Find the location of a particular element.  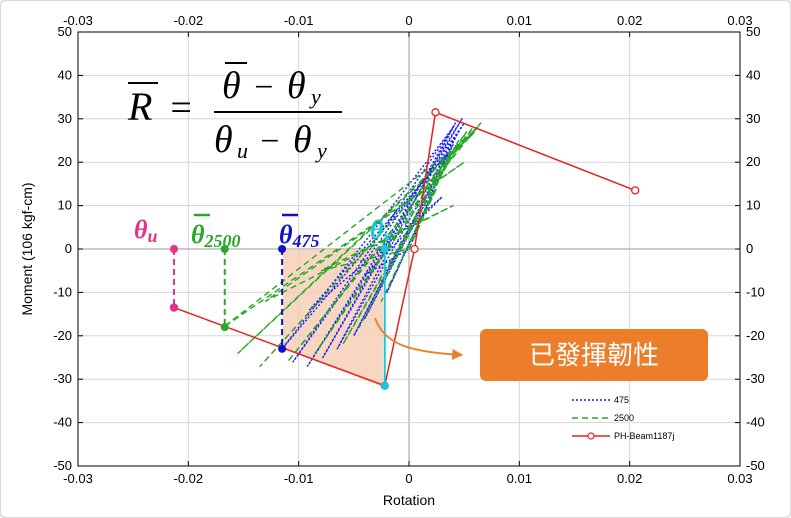

y-tick-label-left: 50 is located at coordinates (65, 31).